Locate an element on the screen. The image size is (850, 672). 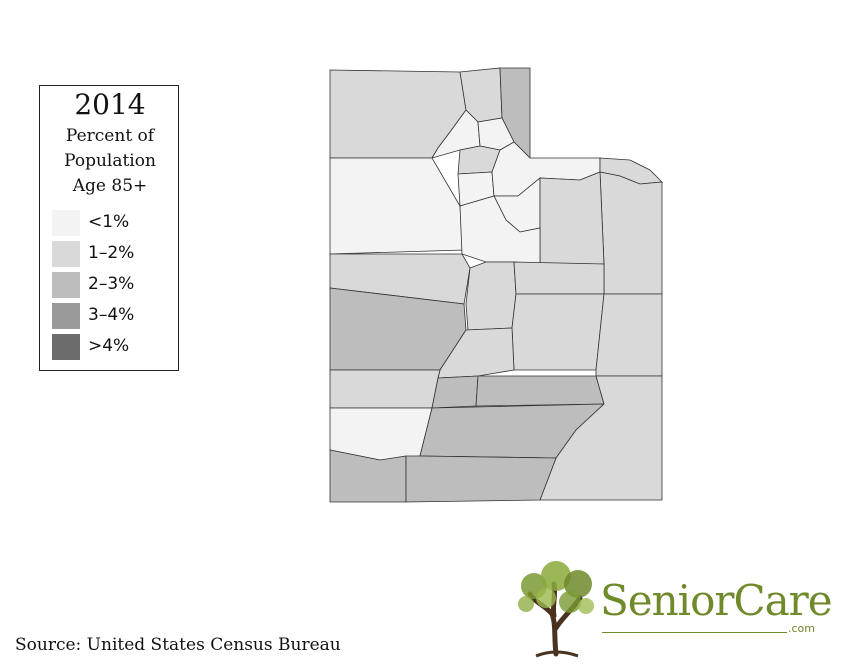
county-iron is located at coordinates (381, 434).